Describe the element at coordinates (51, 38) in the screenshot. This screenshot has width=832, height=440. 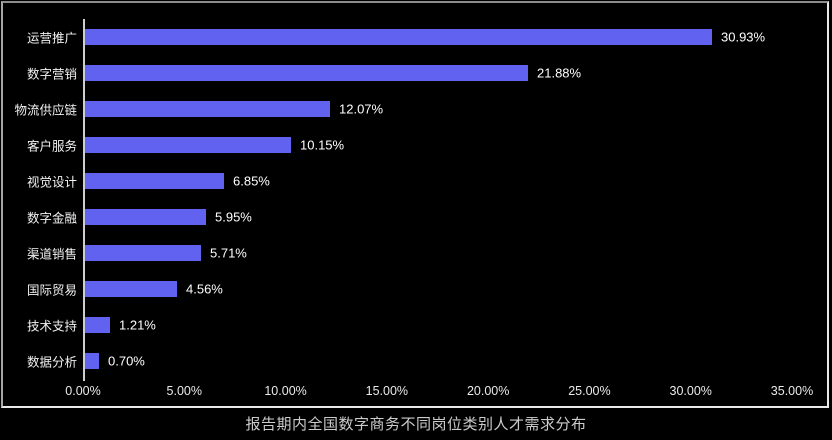
I see `category-label: 运营推广` at that location.